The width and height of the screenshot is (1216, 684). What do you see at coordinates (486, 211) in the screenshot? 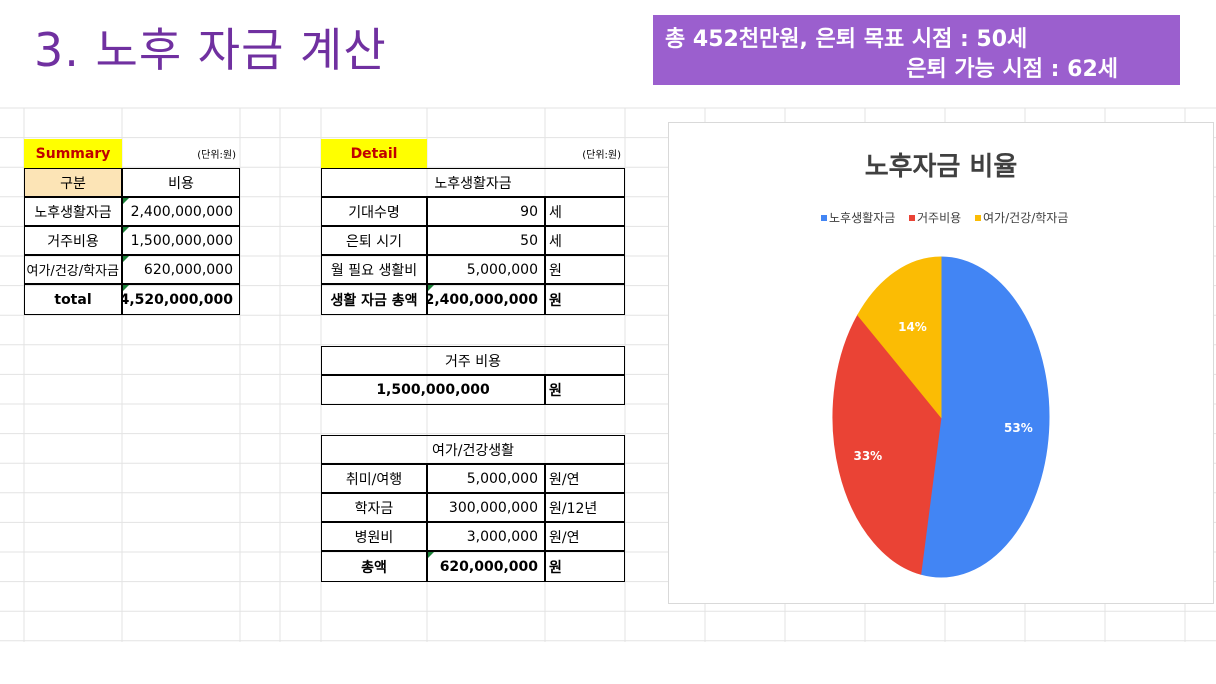
I see `living-row-value: 90` at bounding box center [486, 211].